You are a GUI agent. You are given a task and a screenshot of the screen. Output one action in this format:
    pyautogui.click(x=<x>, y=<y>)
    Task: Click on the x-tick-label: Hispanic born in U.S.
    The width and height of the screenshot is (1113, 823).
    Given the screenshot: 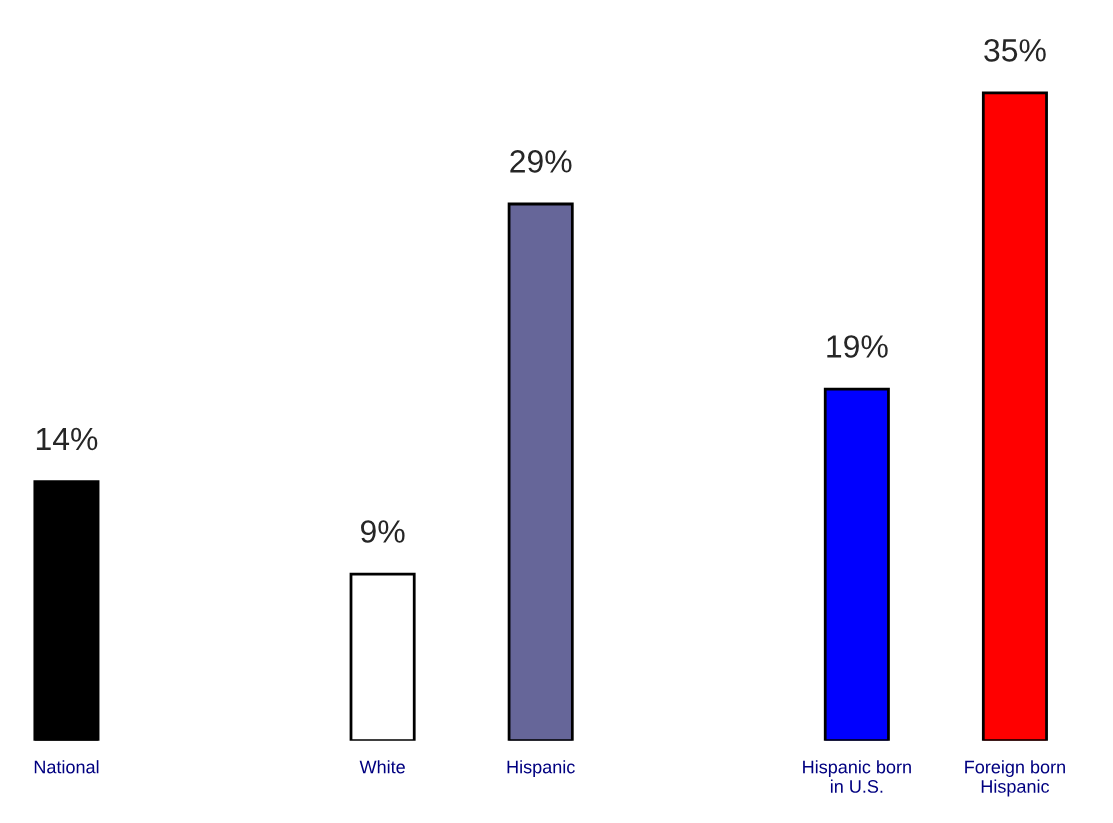 What is the action you would take?
    pyautogui.click(x=857, y=776)
    